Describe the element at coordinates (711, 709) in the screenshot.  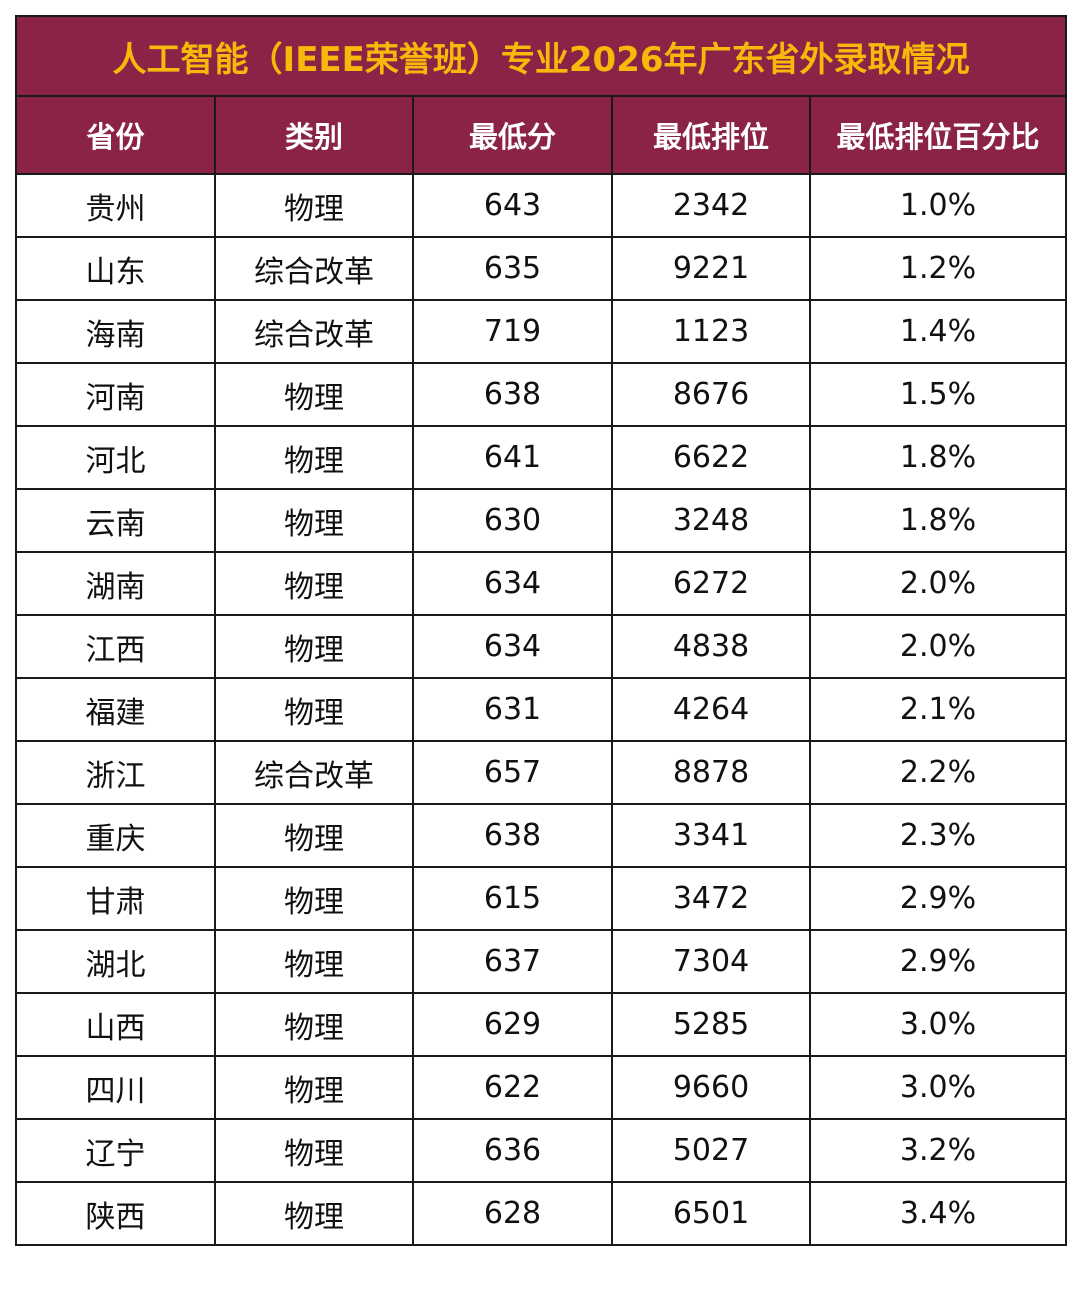
I see `table-cell: 4264` at that location.